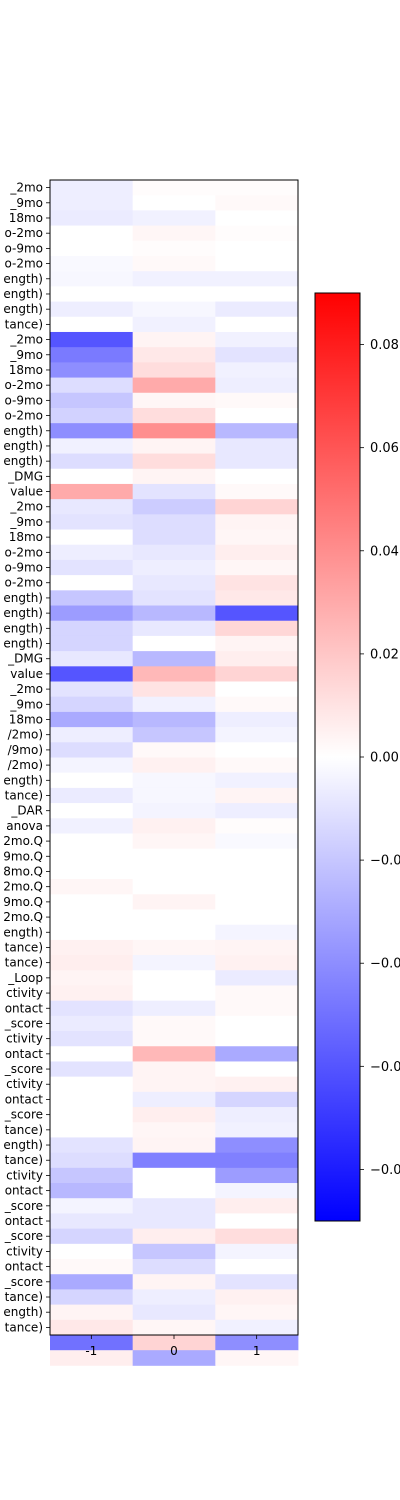  I want to click on x-tick-label: 1, so click(257, 1351).